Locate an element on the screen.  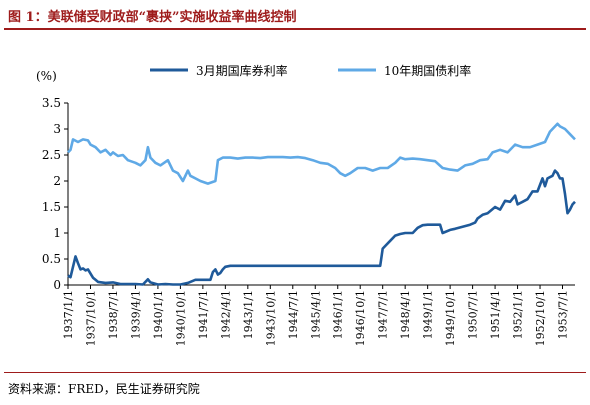
y-tick-label: 0.5 is located at coordinates (51, 259).